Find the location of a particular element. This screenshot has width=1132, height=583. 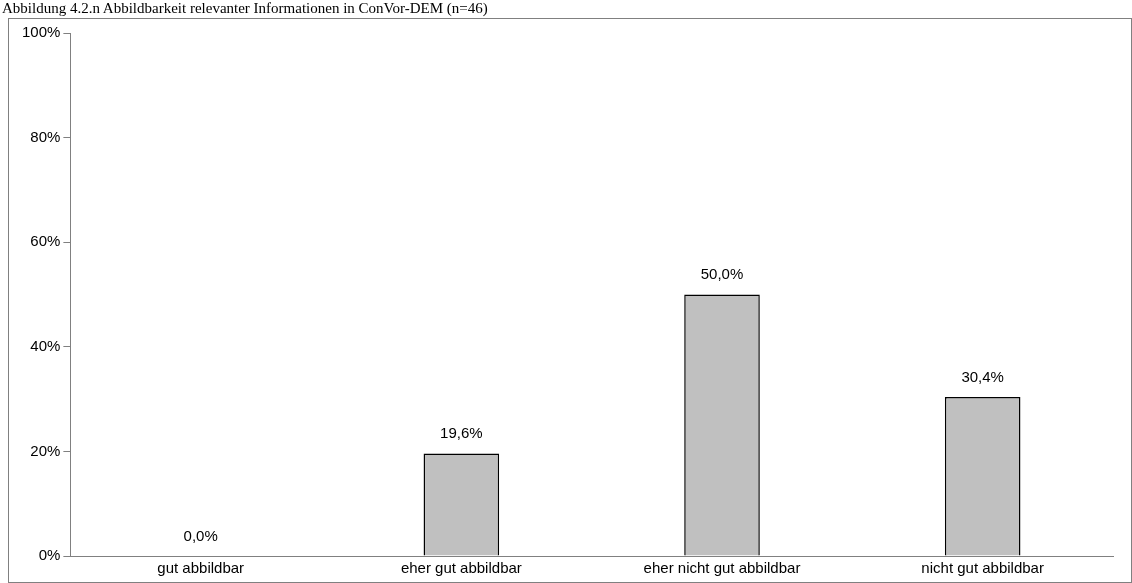

x-tick-label: nicht gut abbildbar is located at coordinates (982, 568).